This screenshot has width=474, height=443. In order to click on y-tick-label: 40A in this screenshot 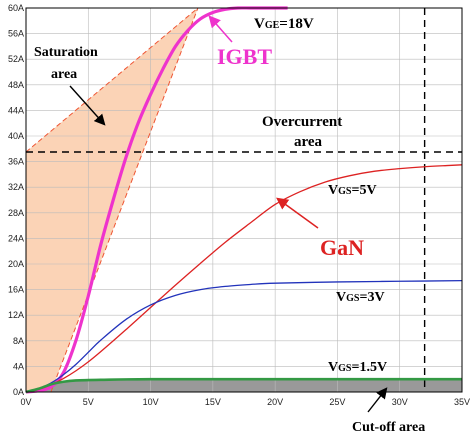, I will do `click(16, 136)`.